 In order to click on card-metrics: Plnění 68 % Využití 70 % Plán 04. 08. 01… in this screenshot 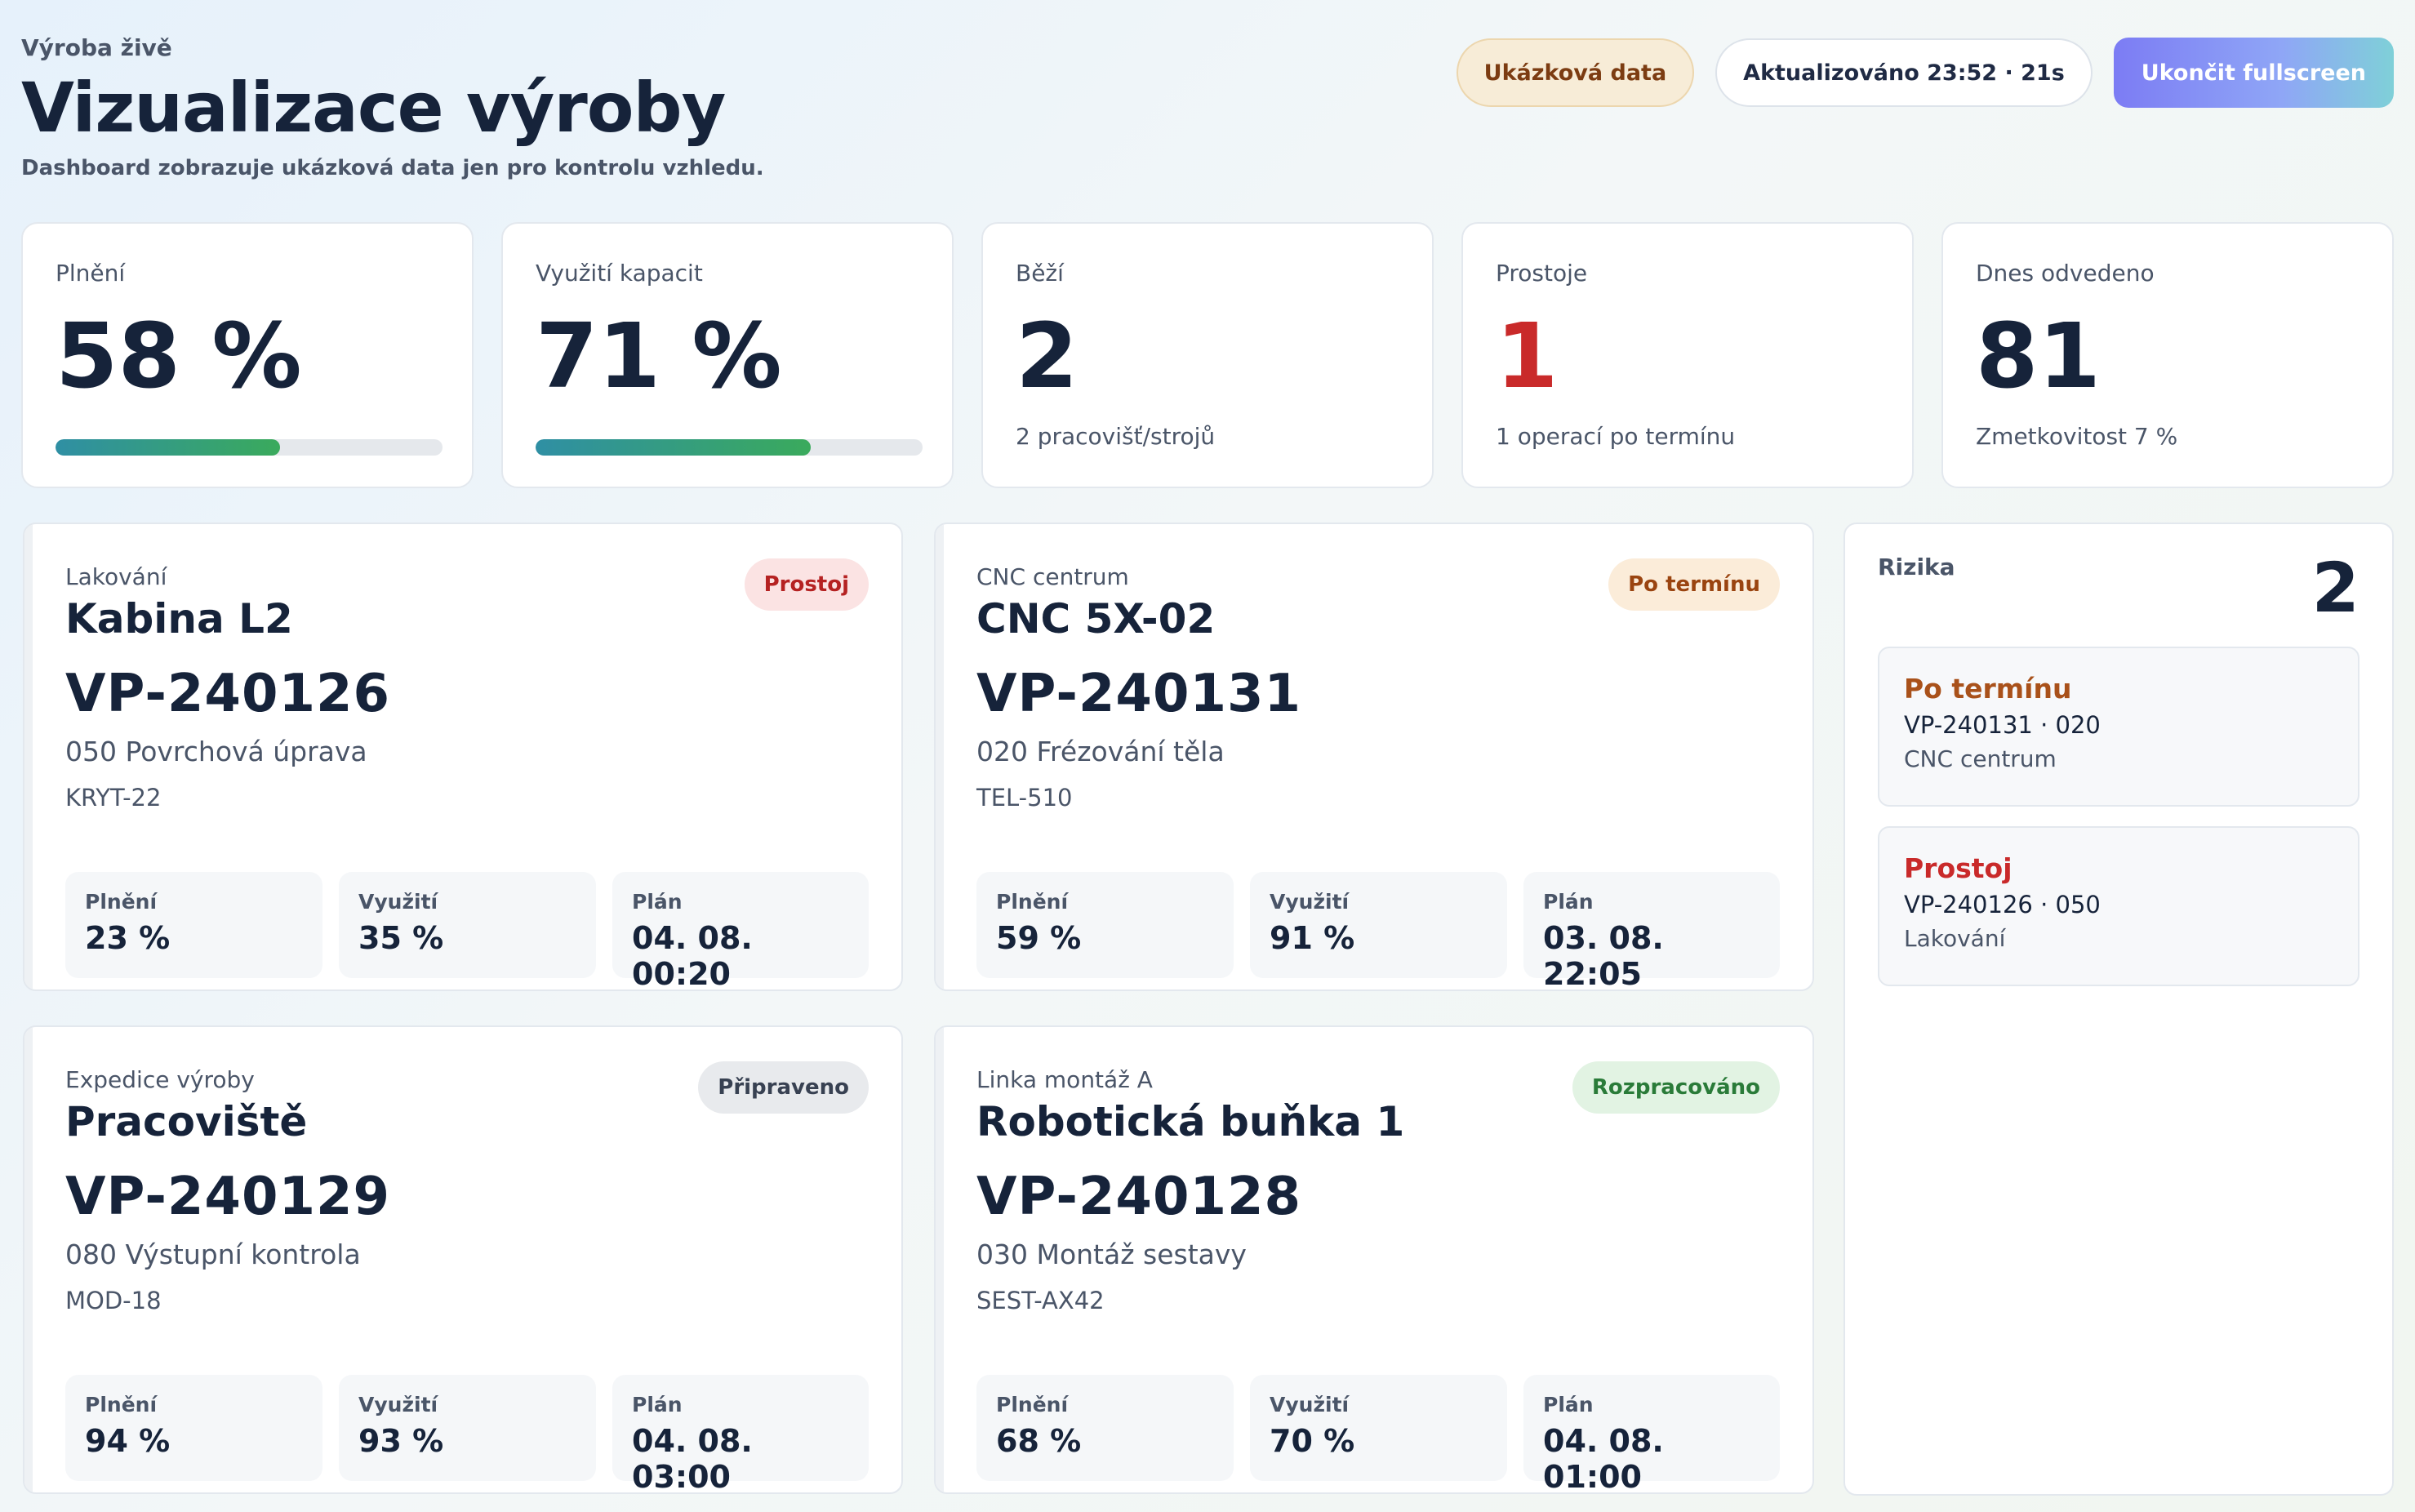, I will do `click(1378, 1433)`.